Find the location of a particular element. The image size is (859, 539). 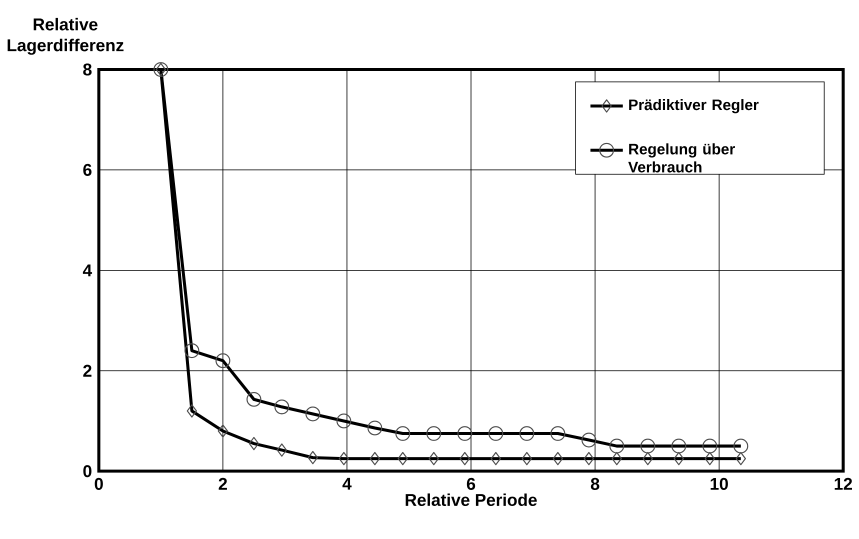

y-tick-label: 6 is located at coordinates (87, 170).